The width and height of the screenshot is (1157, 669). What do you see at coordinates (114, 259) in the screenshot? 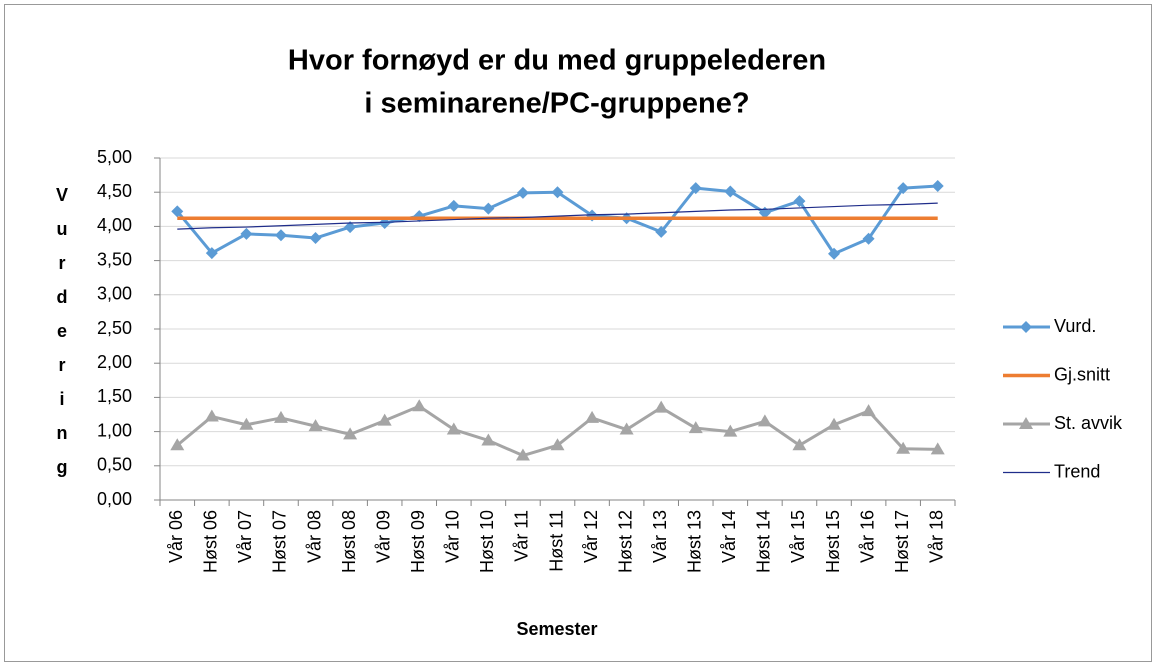
I see `y-tick-label: 3,50` at bounding box center [114, 259].